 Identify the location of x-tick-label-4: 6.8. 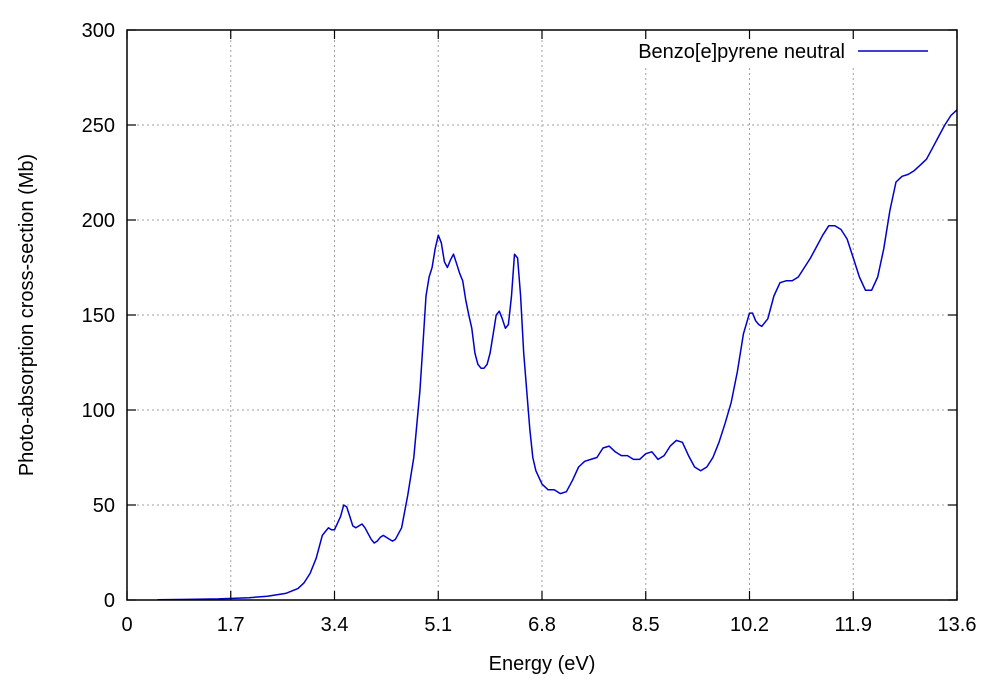
(542, 625).